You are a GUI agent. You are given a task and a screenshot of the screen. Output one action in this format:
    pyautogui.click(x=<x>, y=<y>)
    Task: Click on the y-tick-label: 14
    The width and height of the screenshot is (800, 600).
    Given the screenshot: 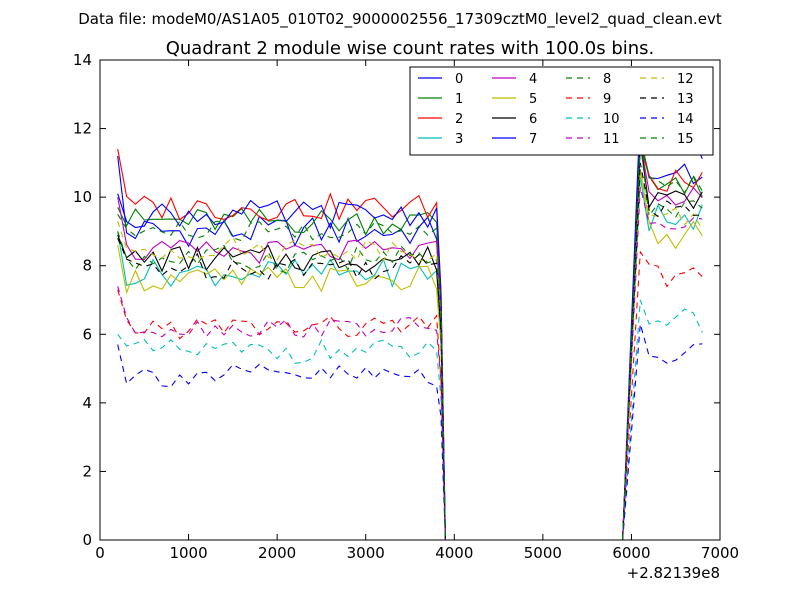 What is the action you would take?
    pyautogui.click(x=82, y=60)
    